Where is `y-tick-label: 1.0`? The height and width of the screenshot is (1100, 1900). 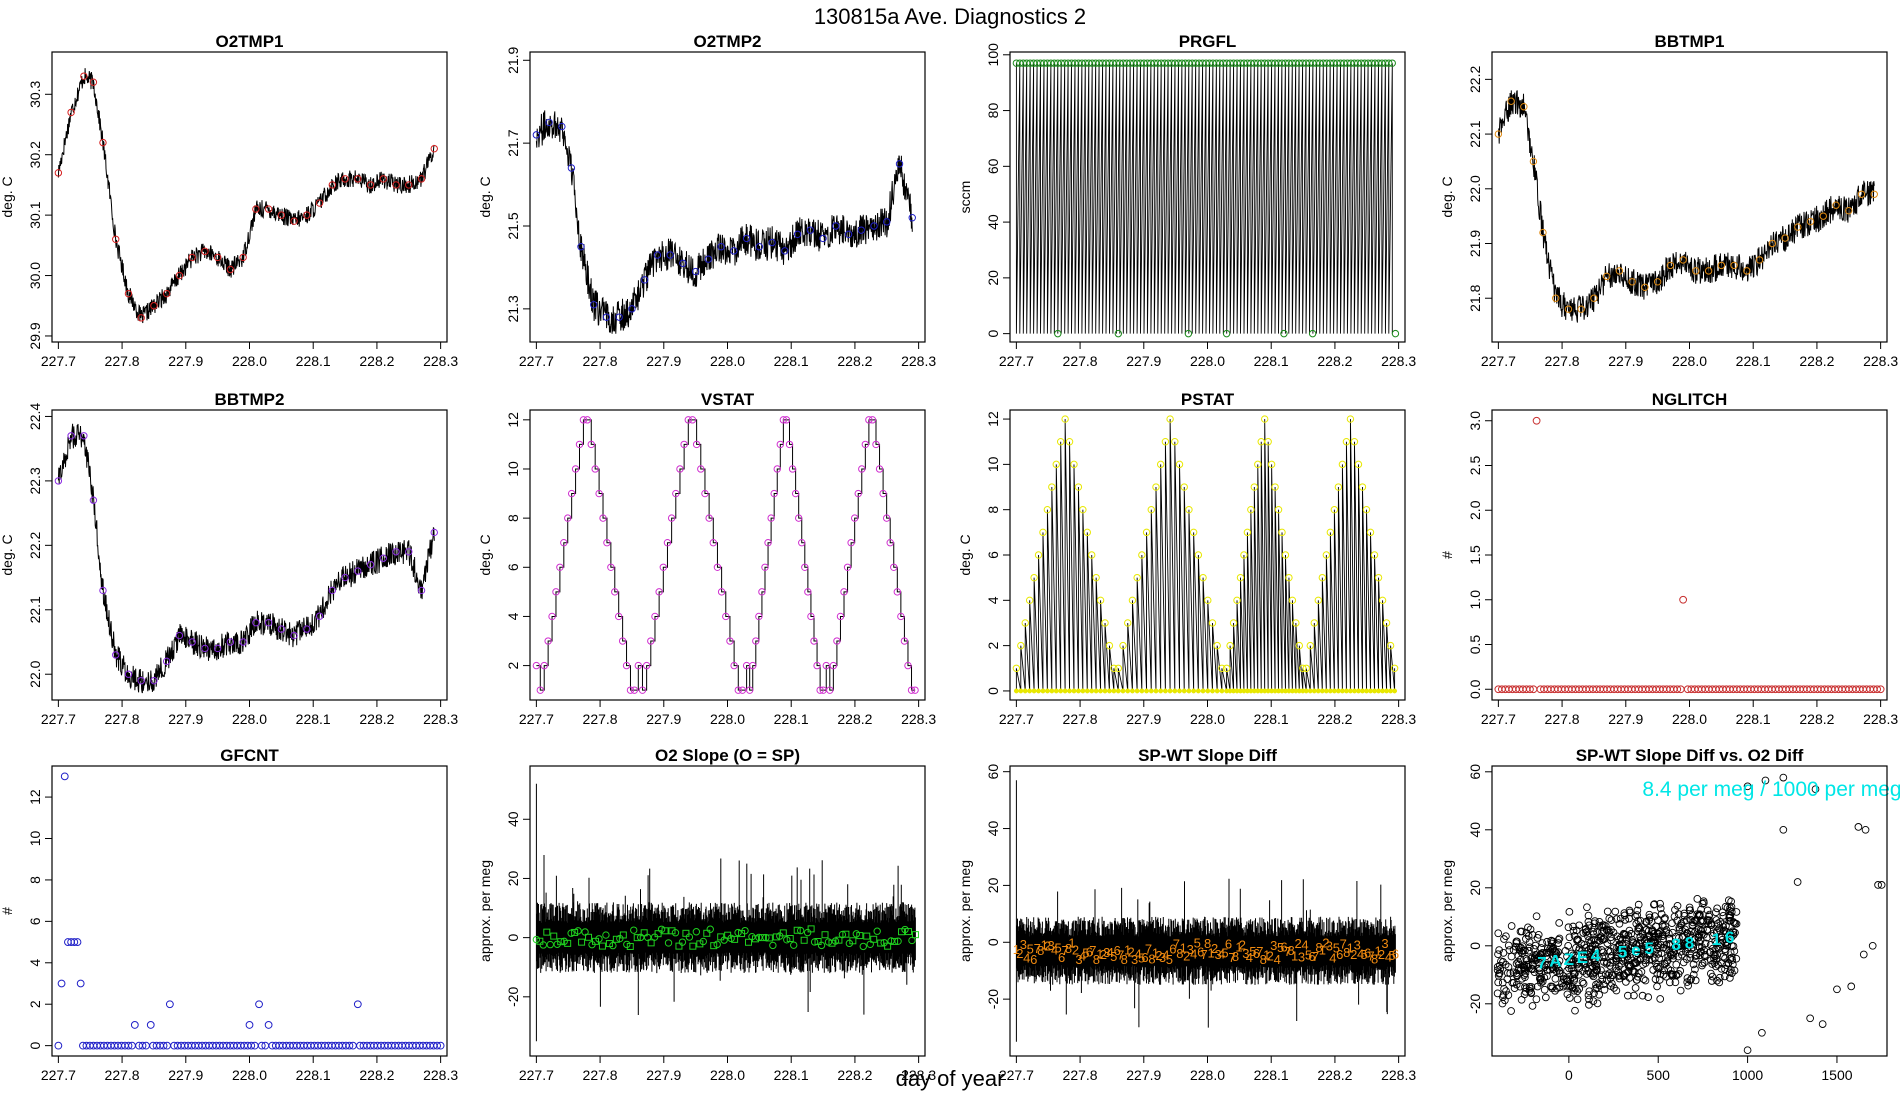
y-tick-label: 1.0 is located at coordinates (1475, 600).